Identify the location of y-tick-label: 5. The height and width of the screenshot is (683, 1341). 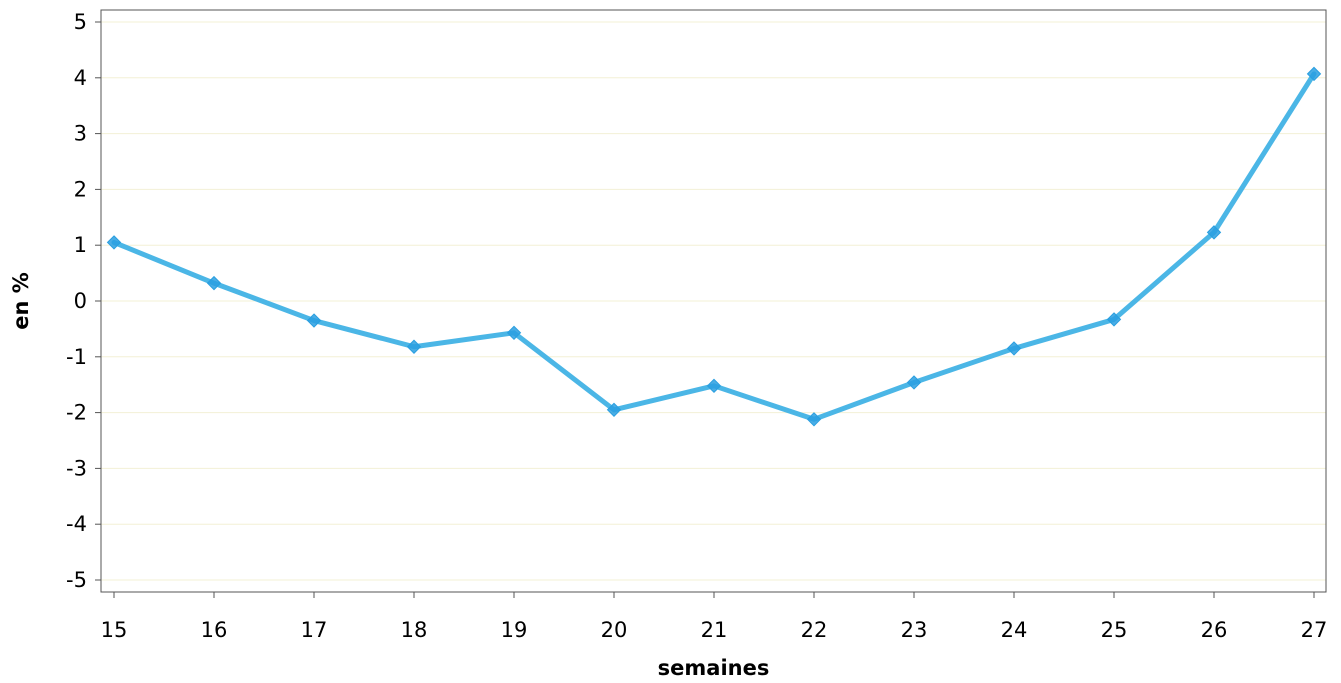
(80, 22).